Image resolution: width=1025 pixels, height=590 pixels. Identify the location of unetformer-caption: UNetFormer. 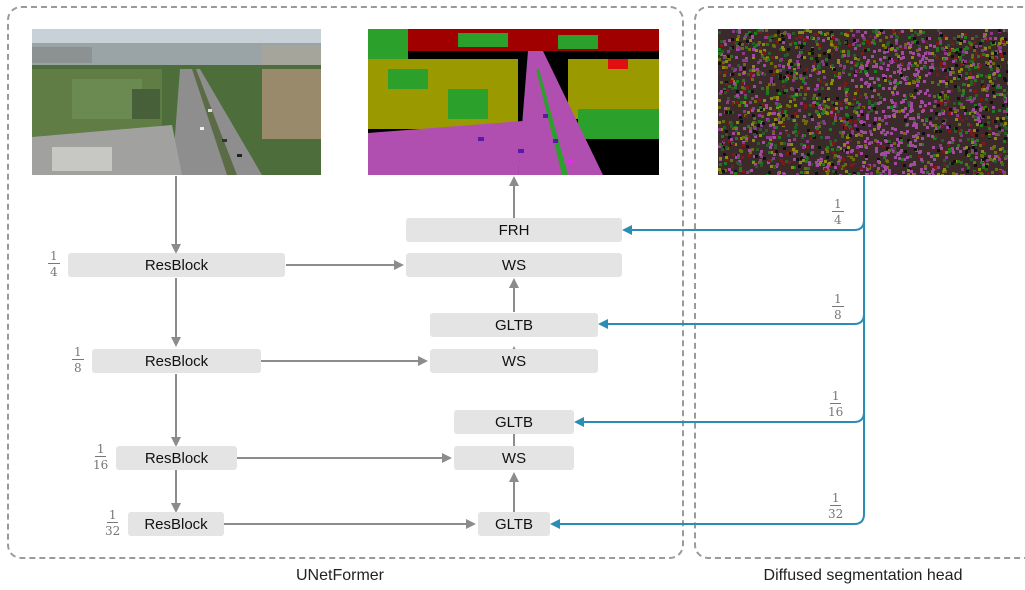
(339, 575).